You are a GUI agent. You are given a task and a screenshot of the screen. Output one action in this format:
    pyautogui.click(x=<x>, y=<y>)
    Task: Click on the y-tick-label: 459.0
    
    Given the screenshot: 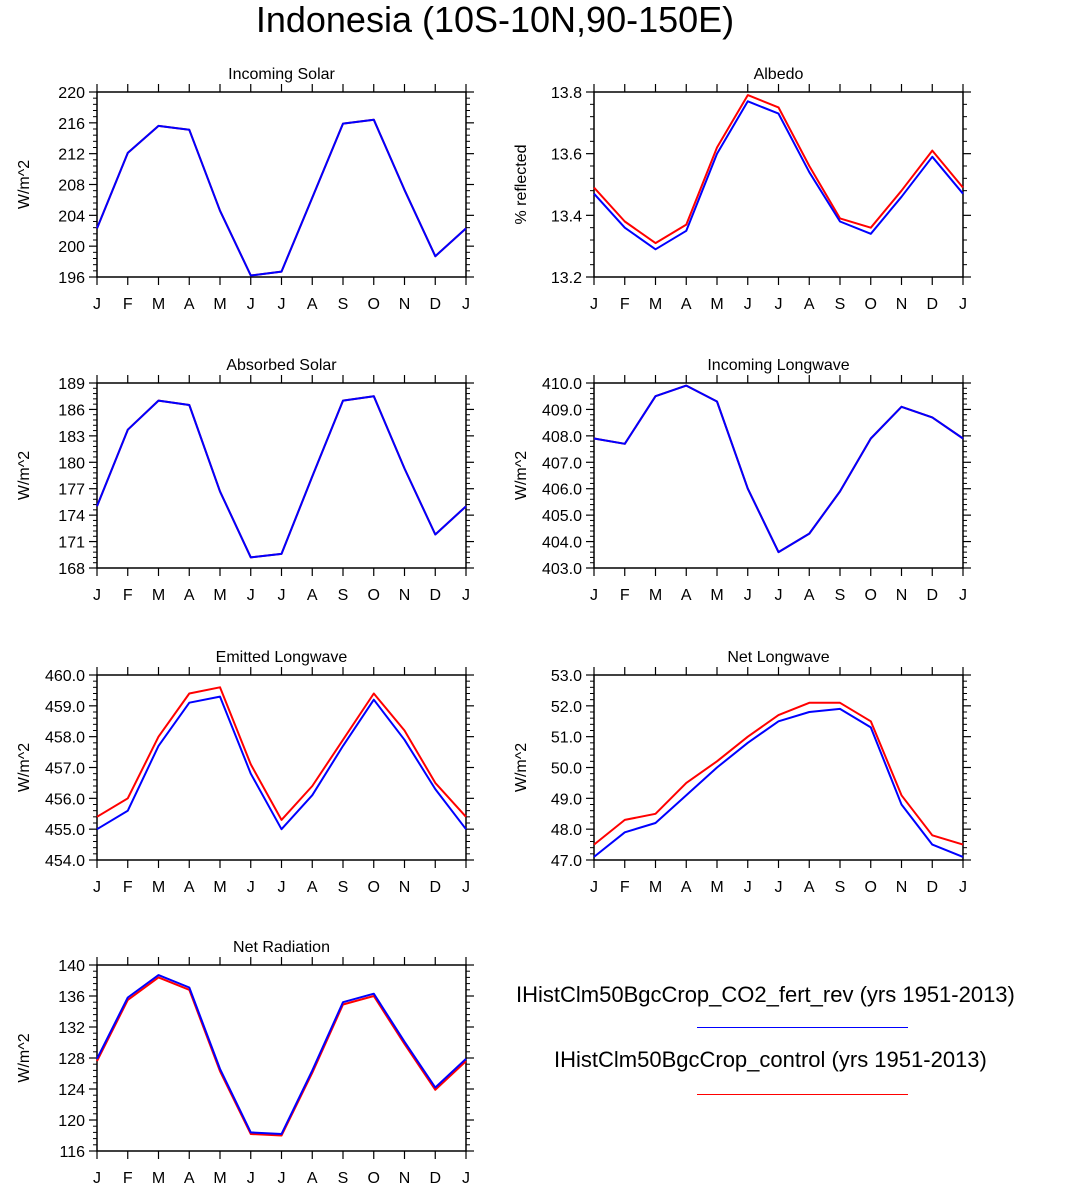 What is the action you would take?
    pyautogui.click(x=65, y=707)
    